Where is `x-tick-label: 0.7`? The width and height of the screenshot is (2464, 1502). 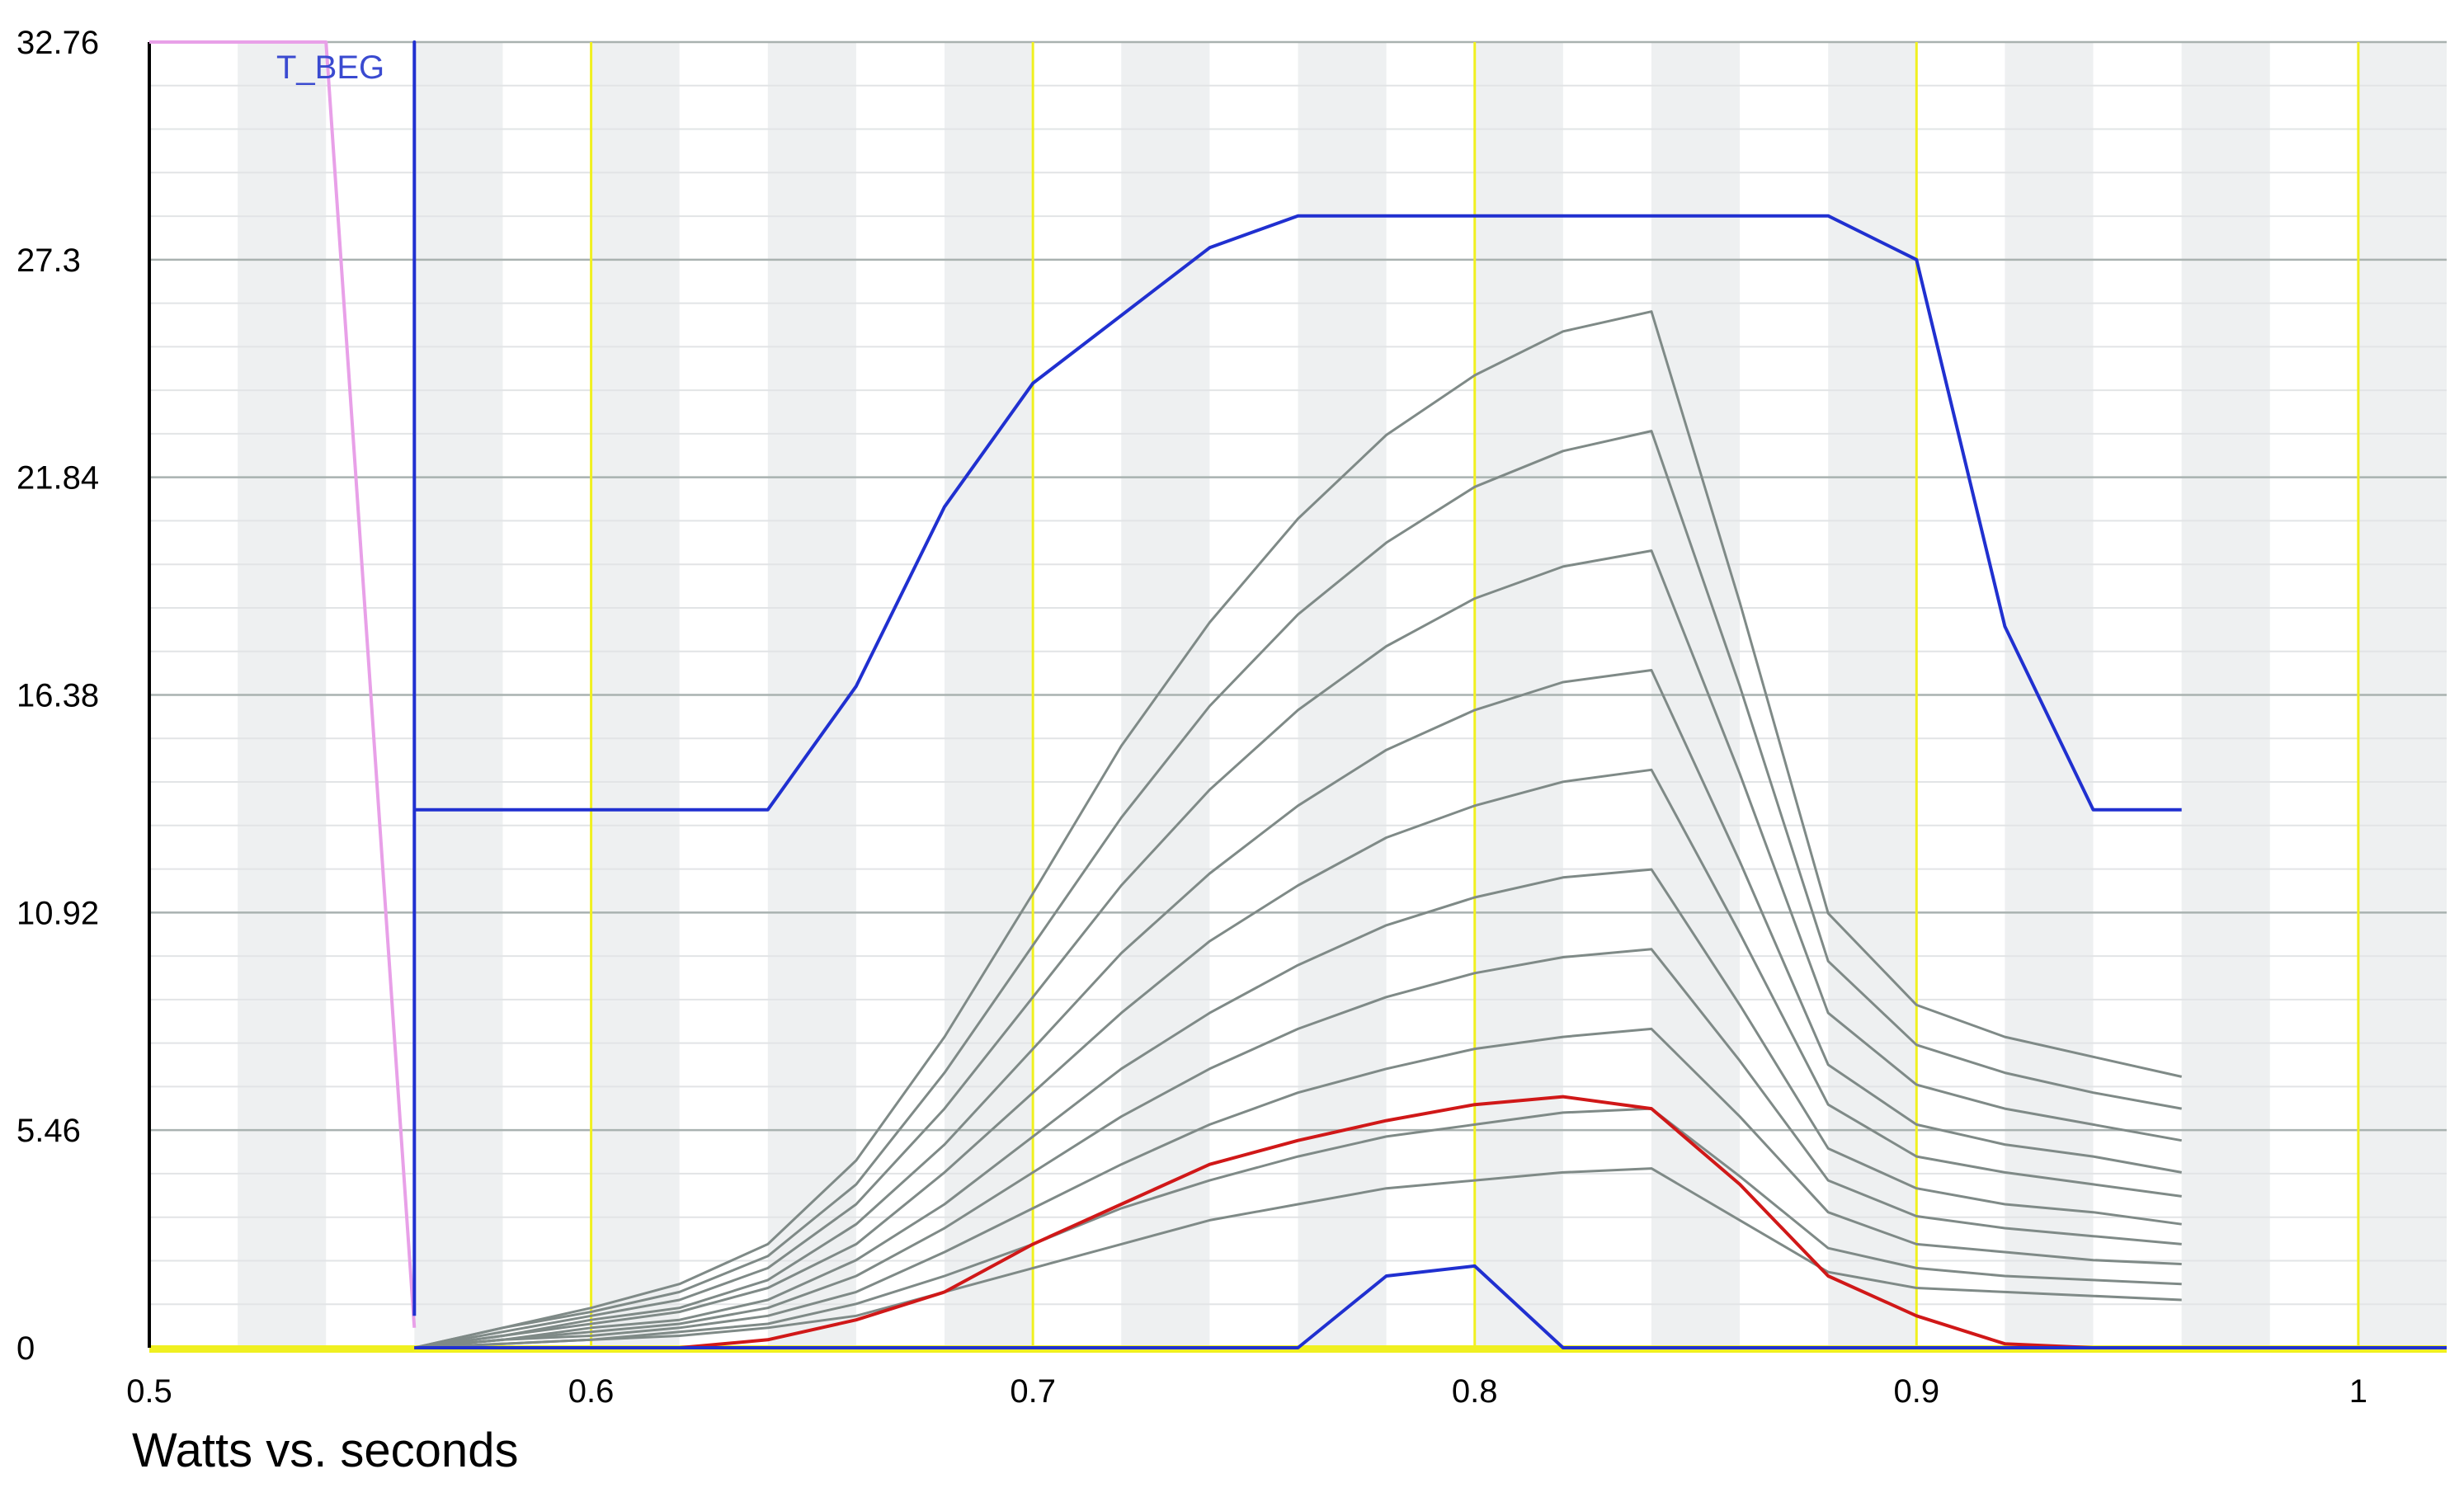
x-tick-label: 0.7 is located at coordinates (1033, 1392).